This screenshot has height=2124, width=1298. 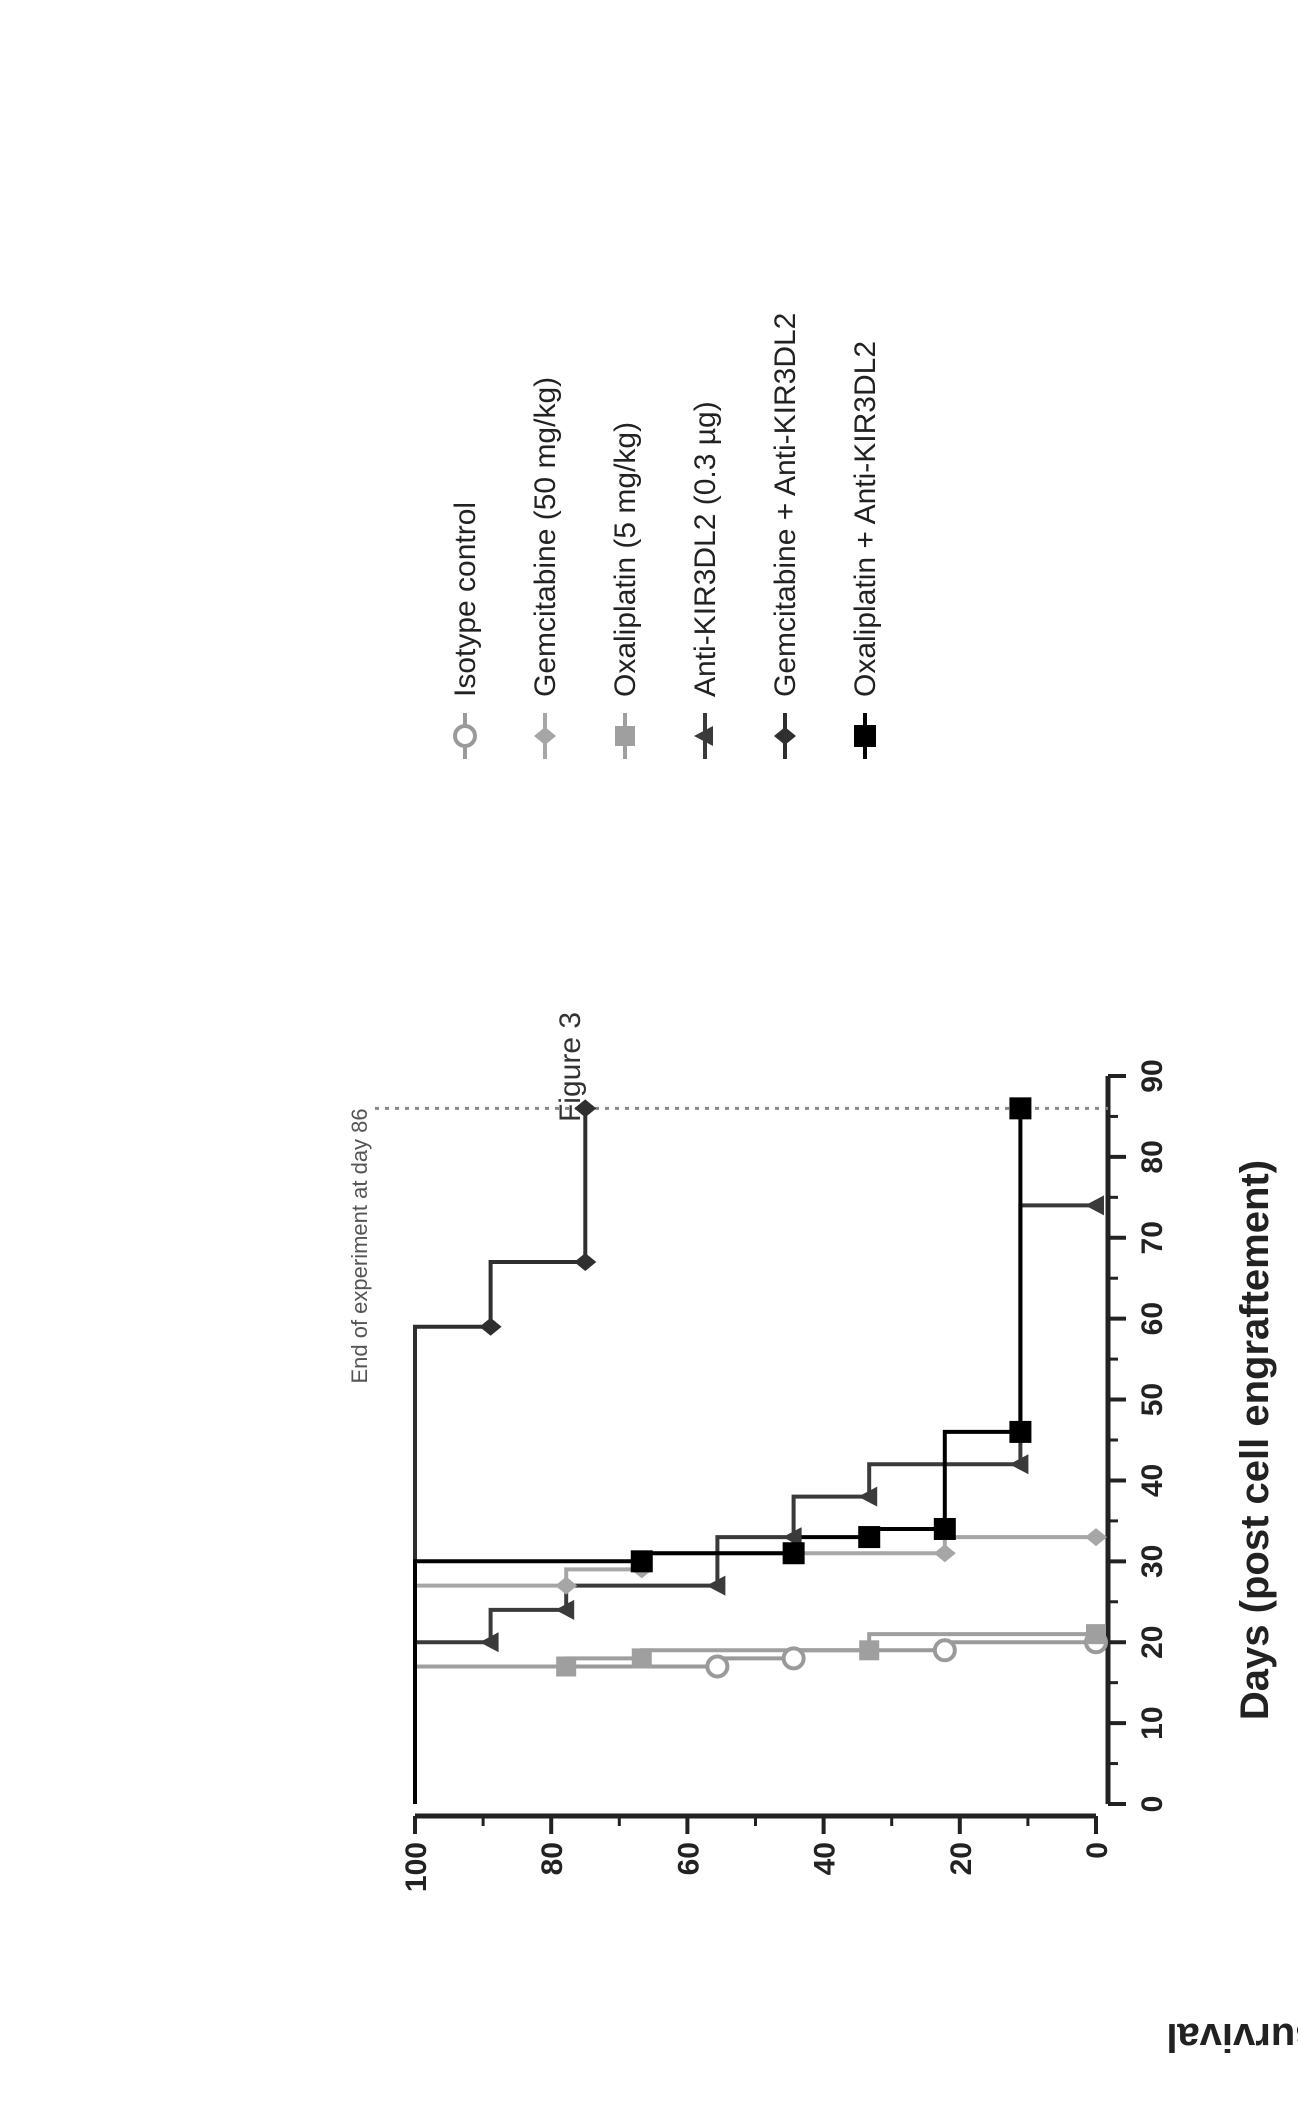 What do you see at coordinates (1152, 1399) in the screenshot?
I see `x-tick-label: 50` at bounding box center [1152, 1399].